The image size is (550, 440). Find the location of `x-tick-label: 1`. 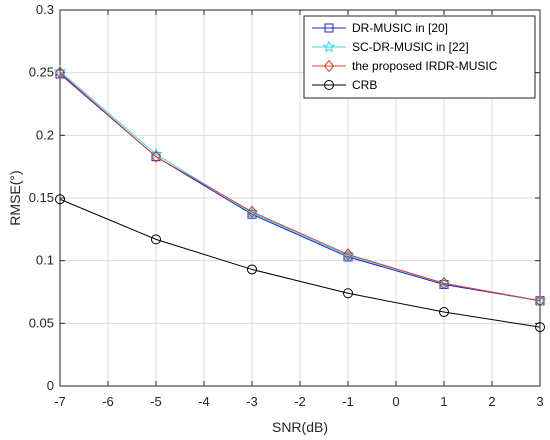

x-tick-label: 1 is located at coordinates (443, 401).